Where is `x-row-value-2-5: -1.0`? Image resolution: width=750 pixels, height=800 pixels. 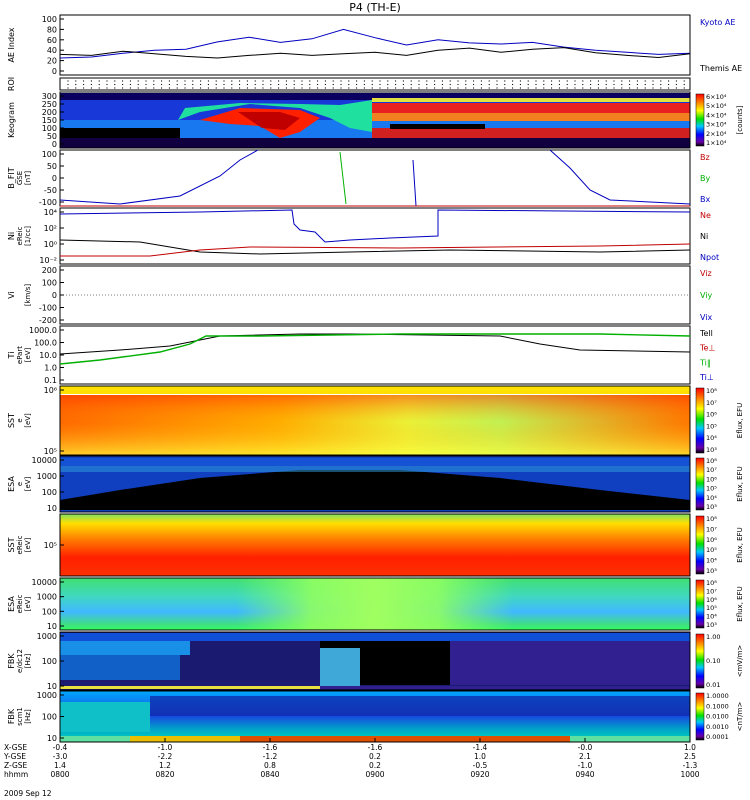 x-row-value-2-5: -1.0 is located at coordinates (585, 765).